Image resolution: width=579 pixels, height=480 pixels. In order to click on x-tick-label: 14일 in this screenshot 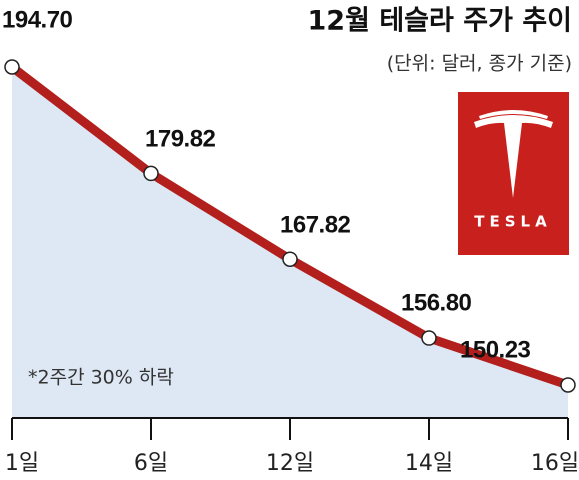, I will do `click(429, 463)`.